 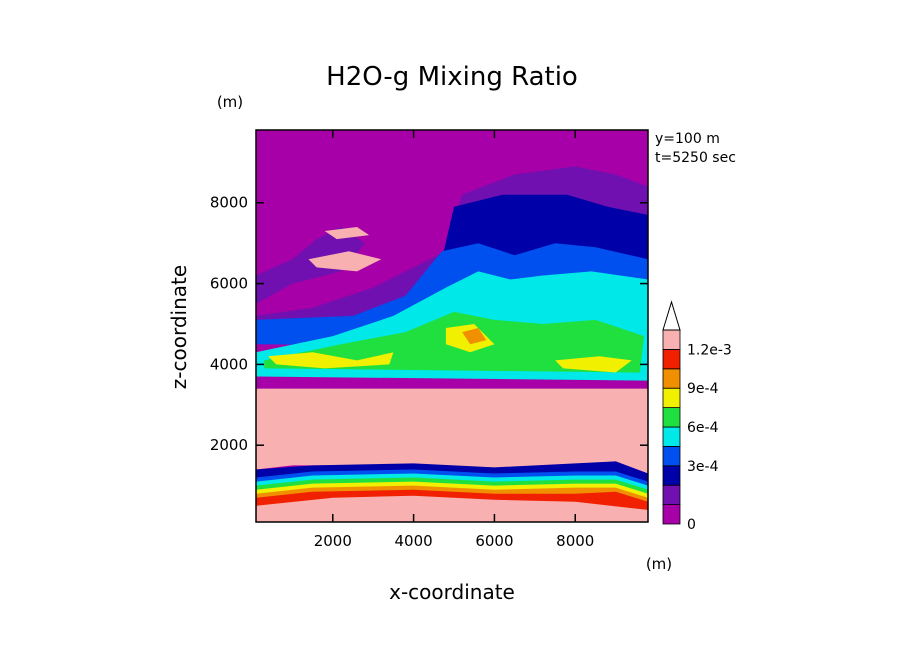 I want to click on y-axis-title: z-coordinate, so click(x=179, y=327).